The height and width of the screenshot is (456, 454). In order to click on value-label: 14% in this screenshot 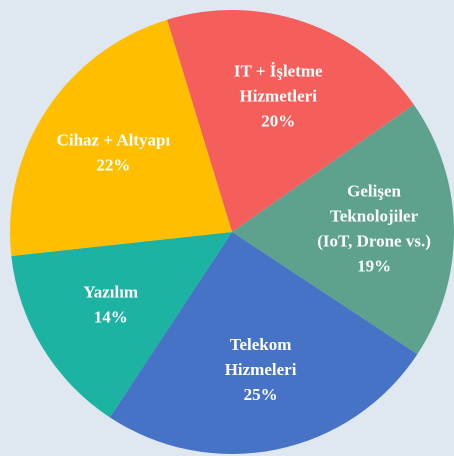, I will do `click(111, 316)`.